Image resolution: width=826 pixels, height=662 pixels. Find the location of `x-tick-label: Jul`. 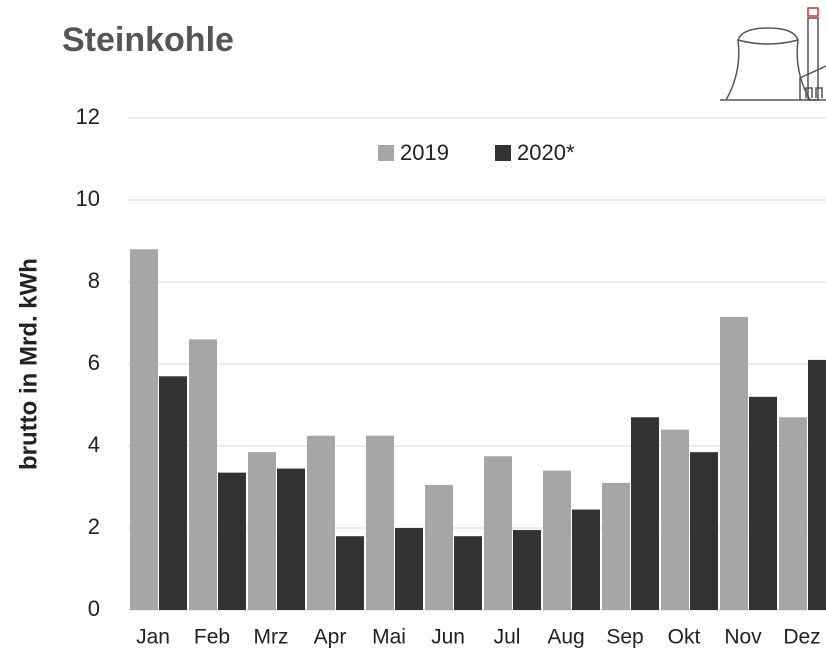

x-tick-label: Jul is located at coordinates (507, 637).